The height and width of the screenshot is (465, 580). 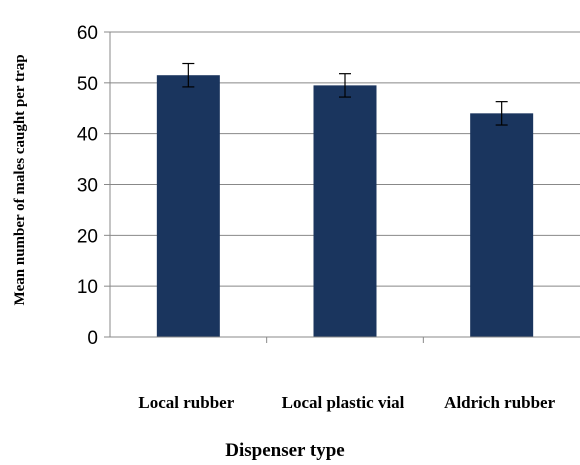 What do you see at coordinates (87, 236) in the screenshot?
I see `y-tick-label: 20` at bounding box center [87, 236].